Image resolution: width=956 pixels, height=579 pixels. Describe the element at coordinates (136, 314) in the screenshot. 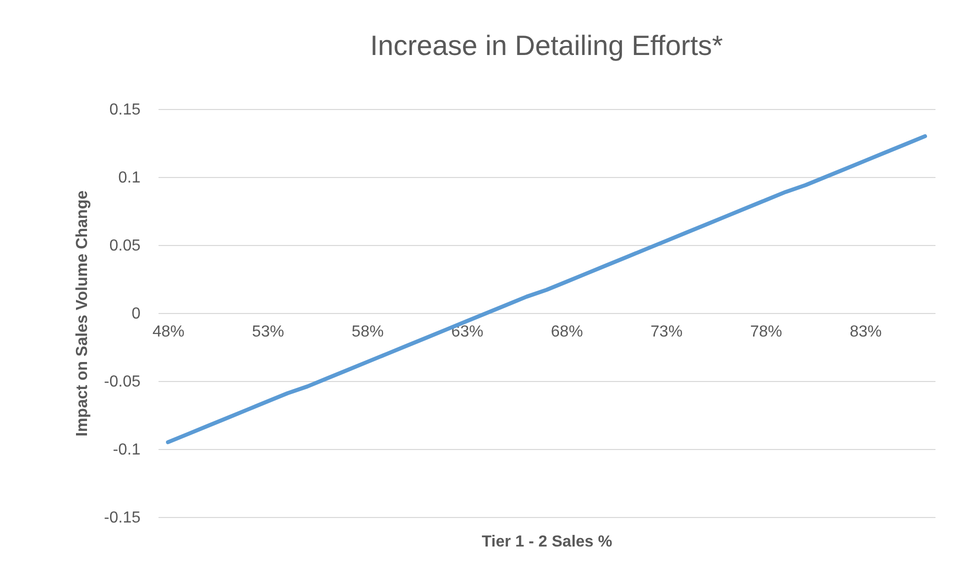

I see `y-tick-label: 0` at that location.